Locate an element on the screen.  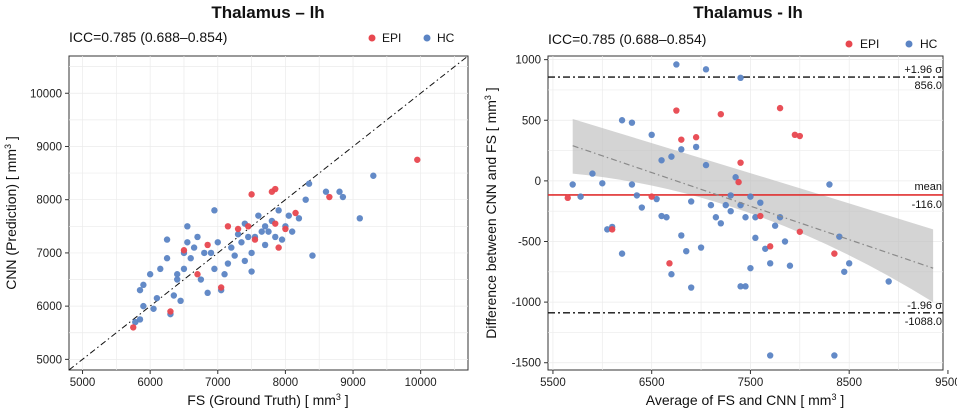
left-x-tick-label: 5000 is located at coordinates (83, 383).